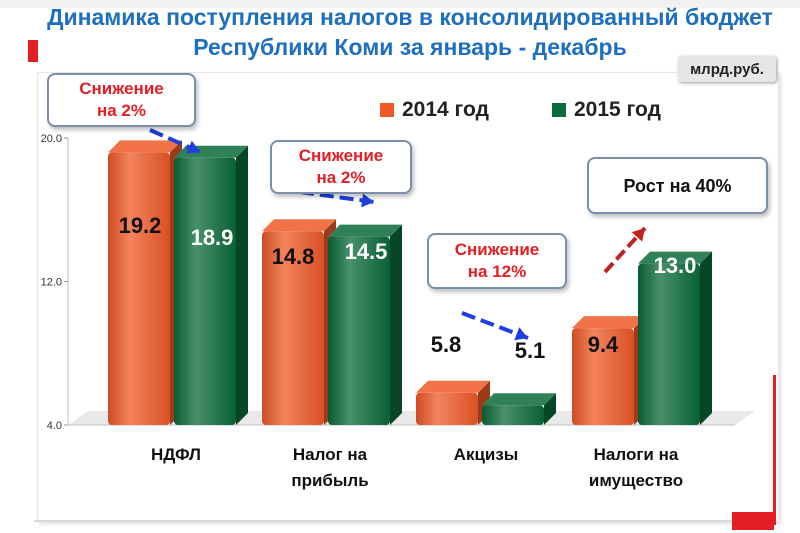  What do you see at coordinates (497, 271) in the screenshot?
I see `callout-excise-line2: на 12%` at bounding box center [497, 271].